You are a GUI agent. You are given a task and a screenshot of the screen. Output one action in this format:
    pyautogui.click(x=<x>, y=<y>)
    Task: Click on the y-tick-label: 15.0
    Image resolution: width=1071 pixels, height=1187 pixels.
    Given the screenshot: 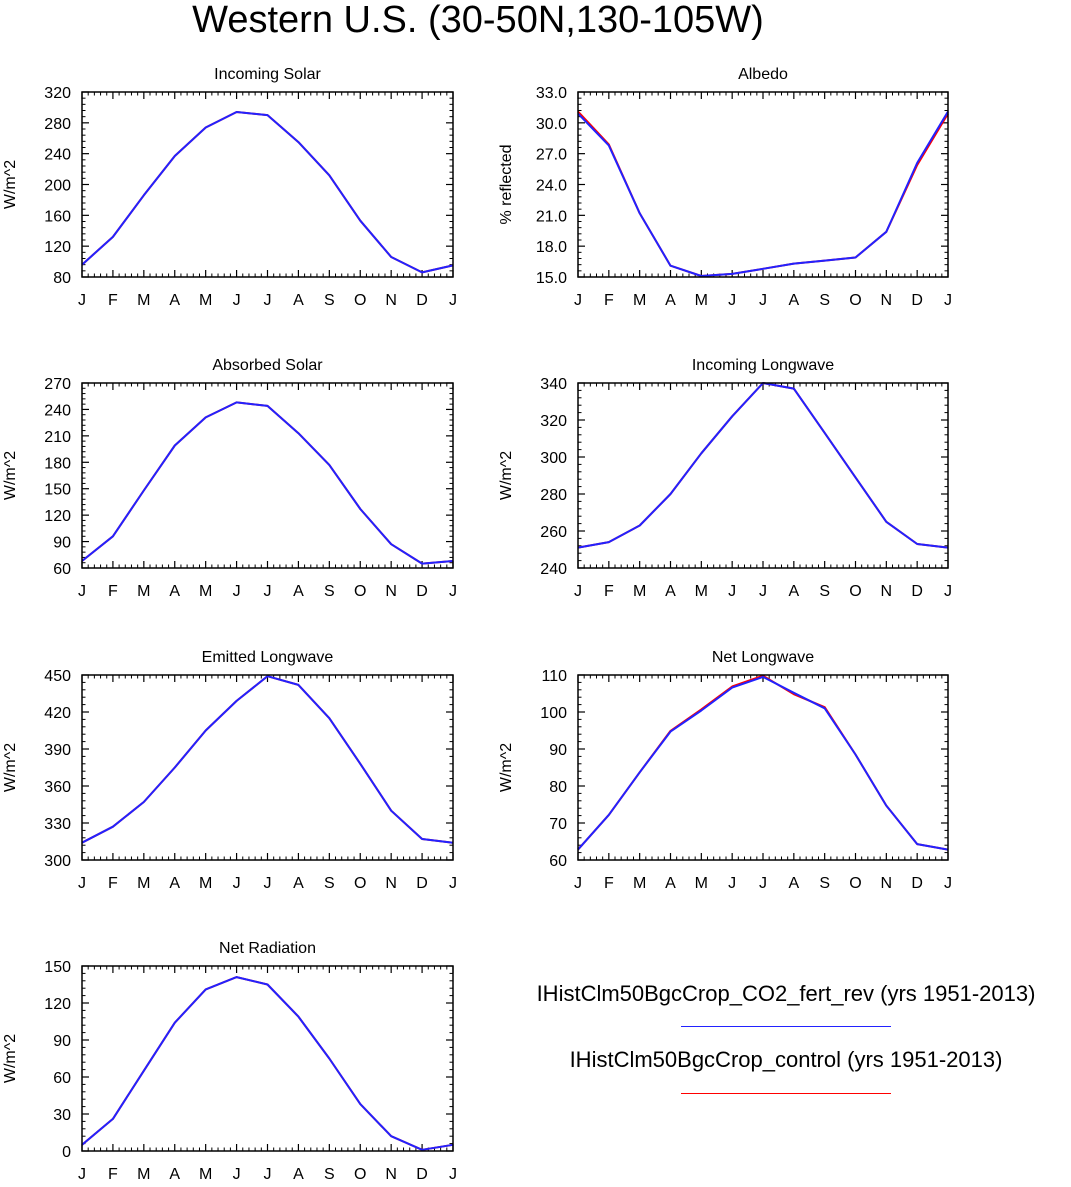 What is the action you would take?
    pyautogui.click(x=551, y=278)
    